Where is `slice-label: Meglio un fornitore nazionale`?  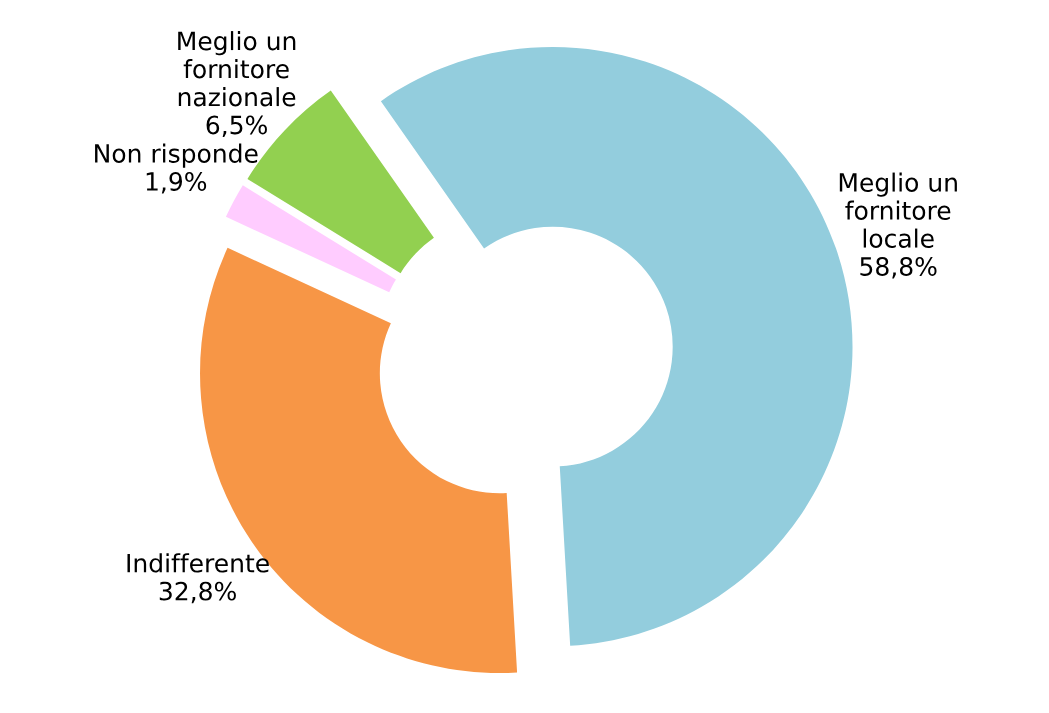
slice-label: Meglio un fornitore nazionale is located at coordinates (237, 69).